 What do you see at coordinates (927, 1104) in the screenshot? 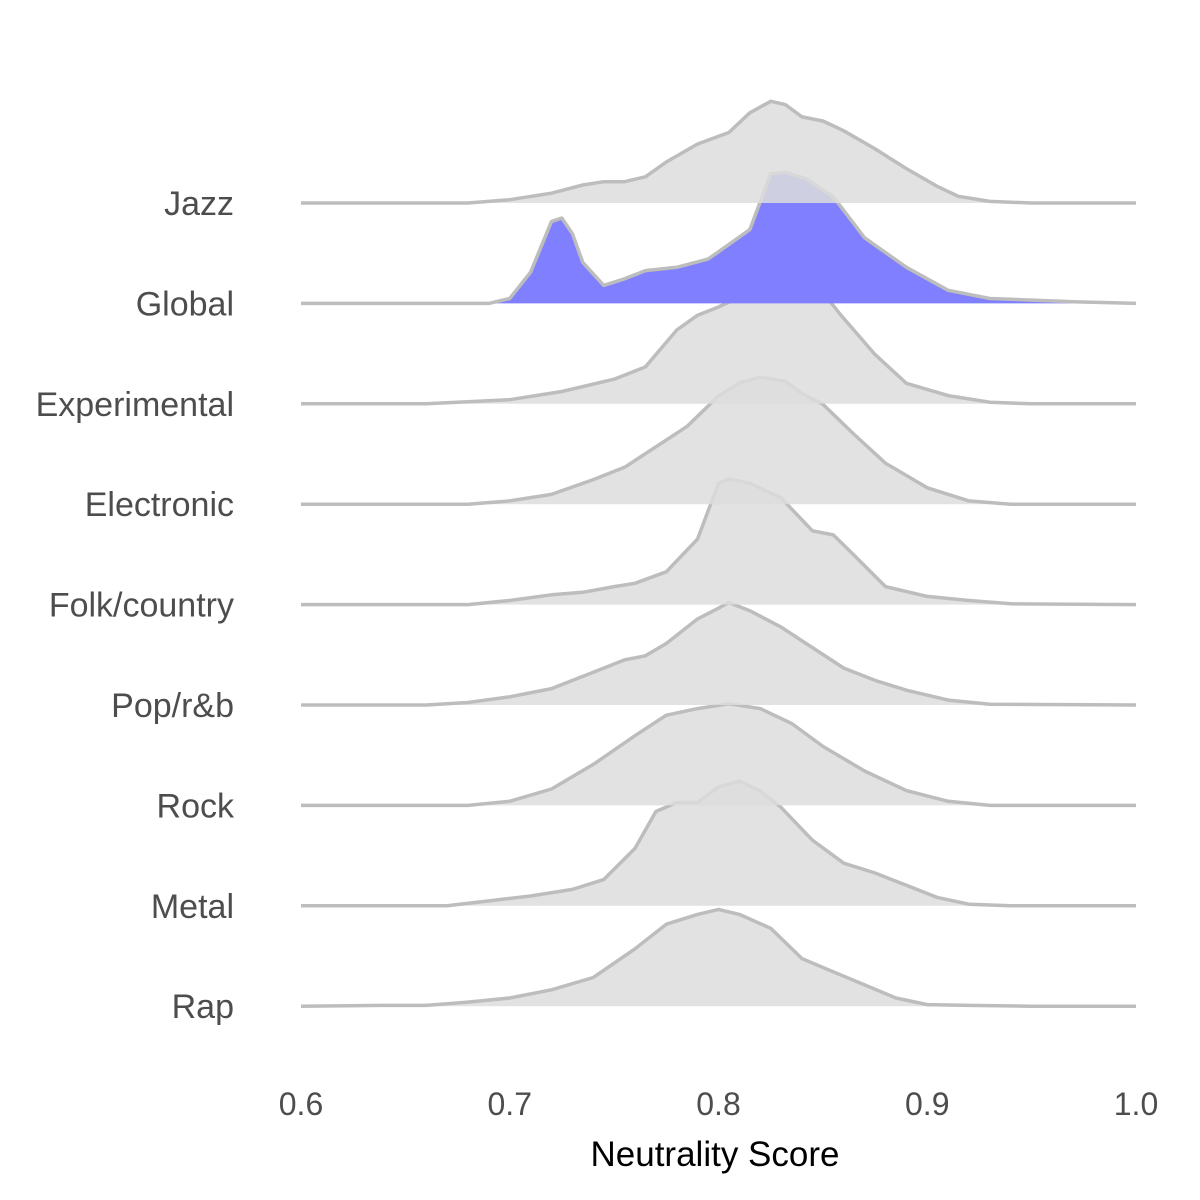
I see `x-tick-label: 0.9` at bounding box center [927, 1104].